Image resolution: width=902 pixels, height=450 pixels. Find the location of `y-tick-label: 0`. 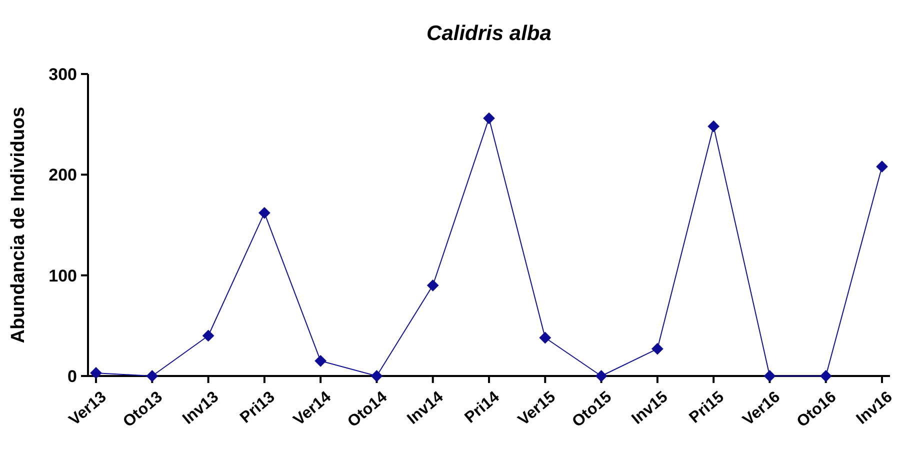

y-tick-label: 0 is located at coordinates (72, 376).